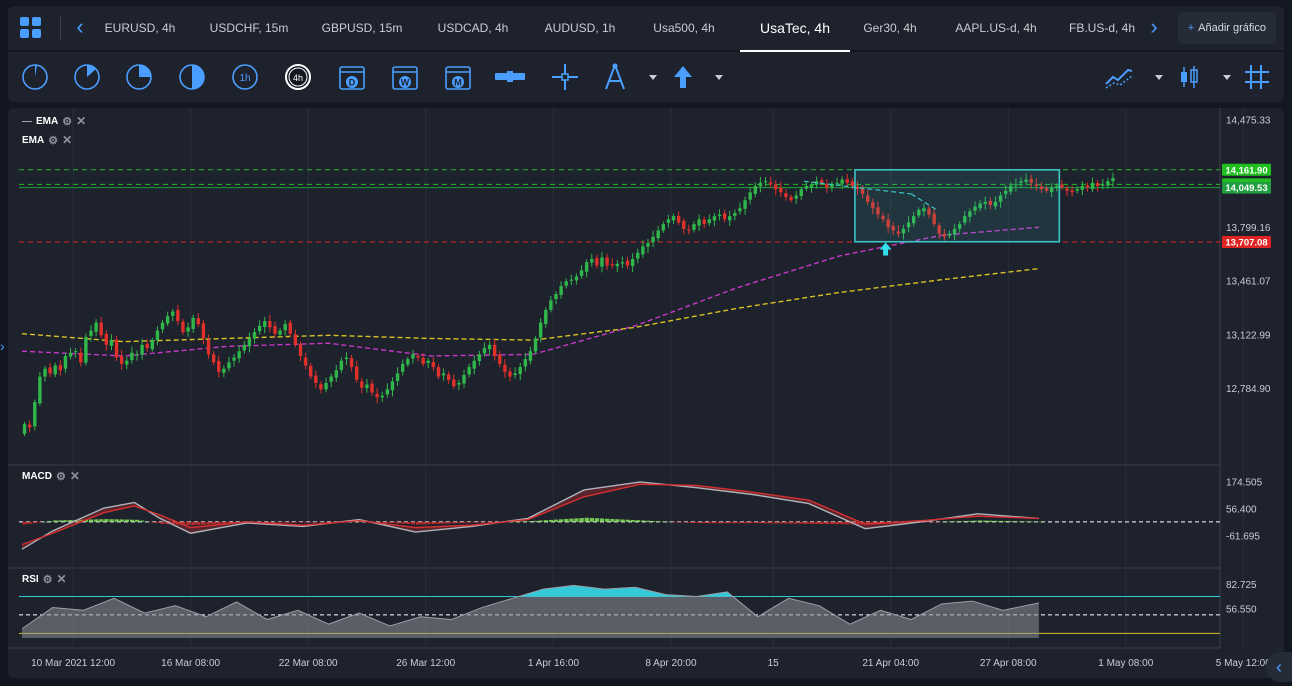 The image size is (1292, 686). I want to click on rectangle-annotation, so click(957, 205).